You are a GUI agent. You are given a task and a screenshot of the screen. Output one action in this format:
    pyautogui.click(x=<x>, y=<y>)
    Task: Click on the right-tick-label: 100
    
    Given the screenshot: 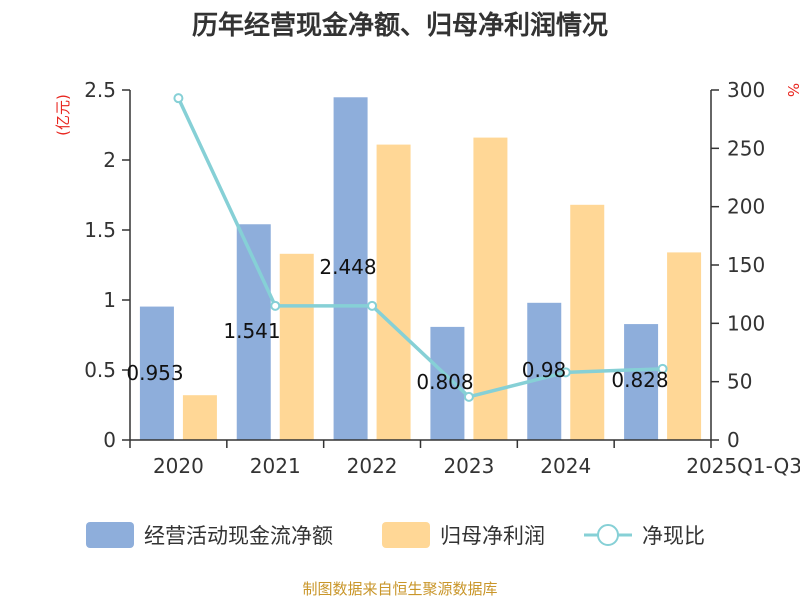 What is the action you would take?
    pyautogui.click(x=746, y=323)
    